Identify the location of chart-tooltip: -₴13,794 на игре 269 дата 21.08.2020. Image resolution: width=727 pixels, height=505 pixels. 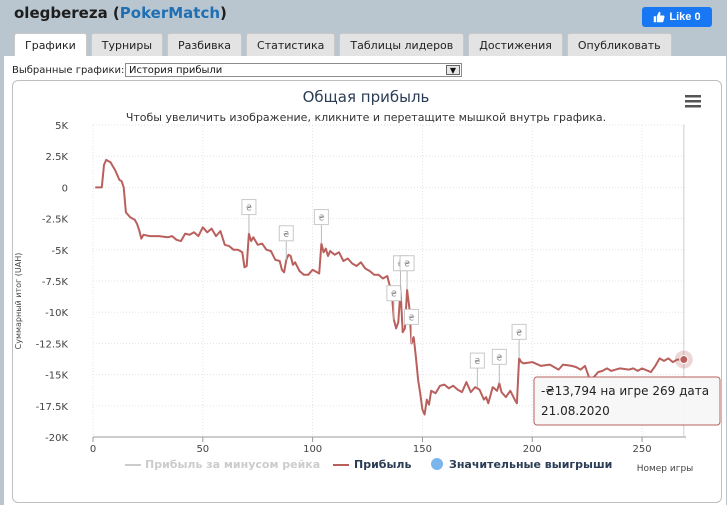
(627, 388).